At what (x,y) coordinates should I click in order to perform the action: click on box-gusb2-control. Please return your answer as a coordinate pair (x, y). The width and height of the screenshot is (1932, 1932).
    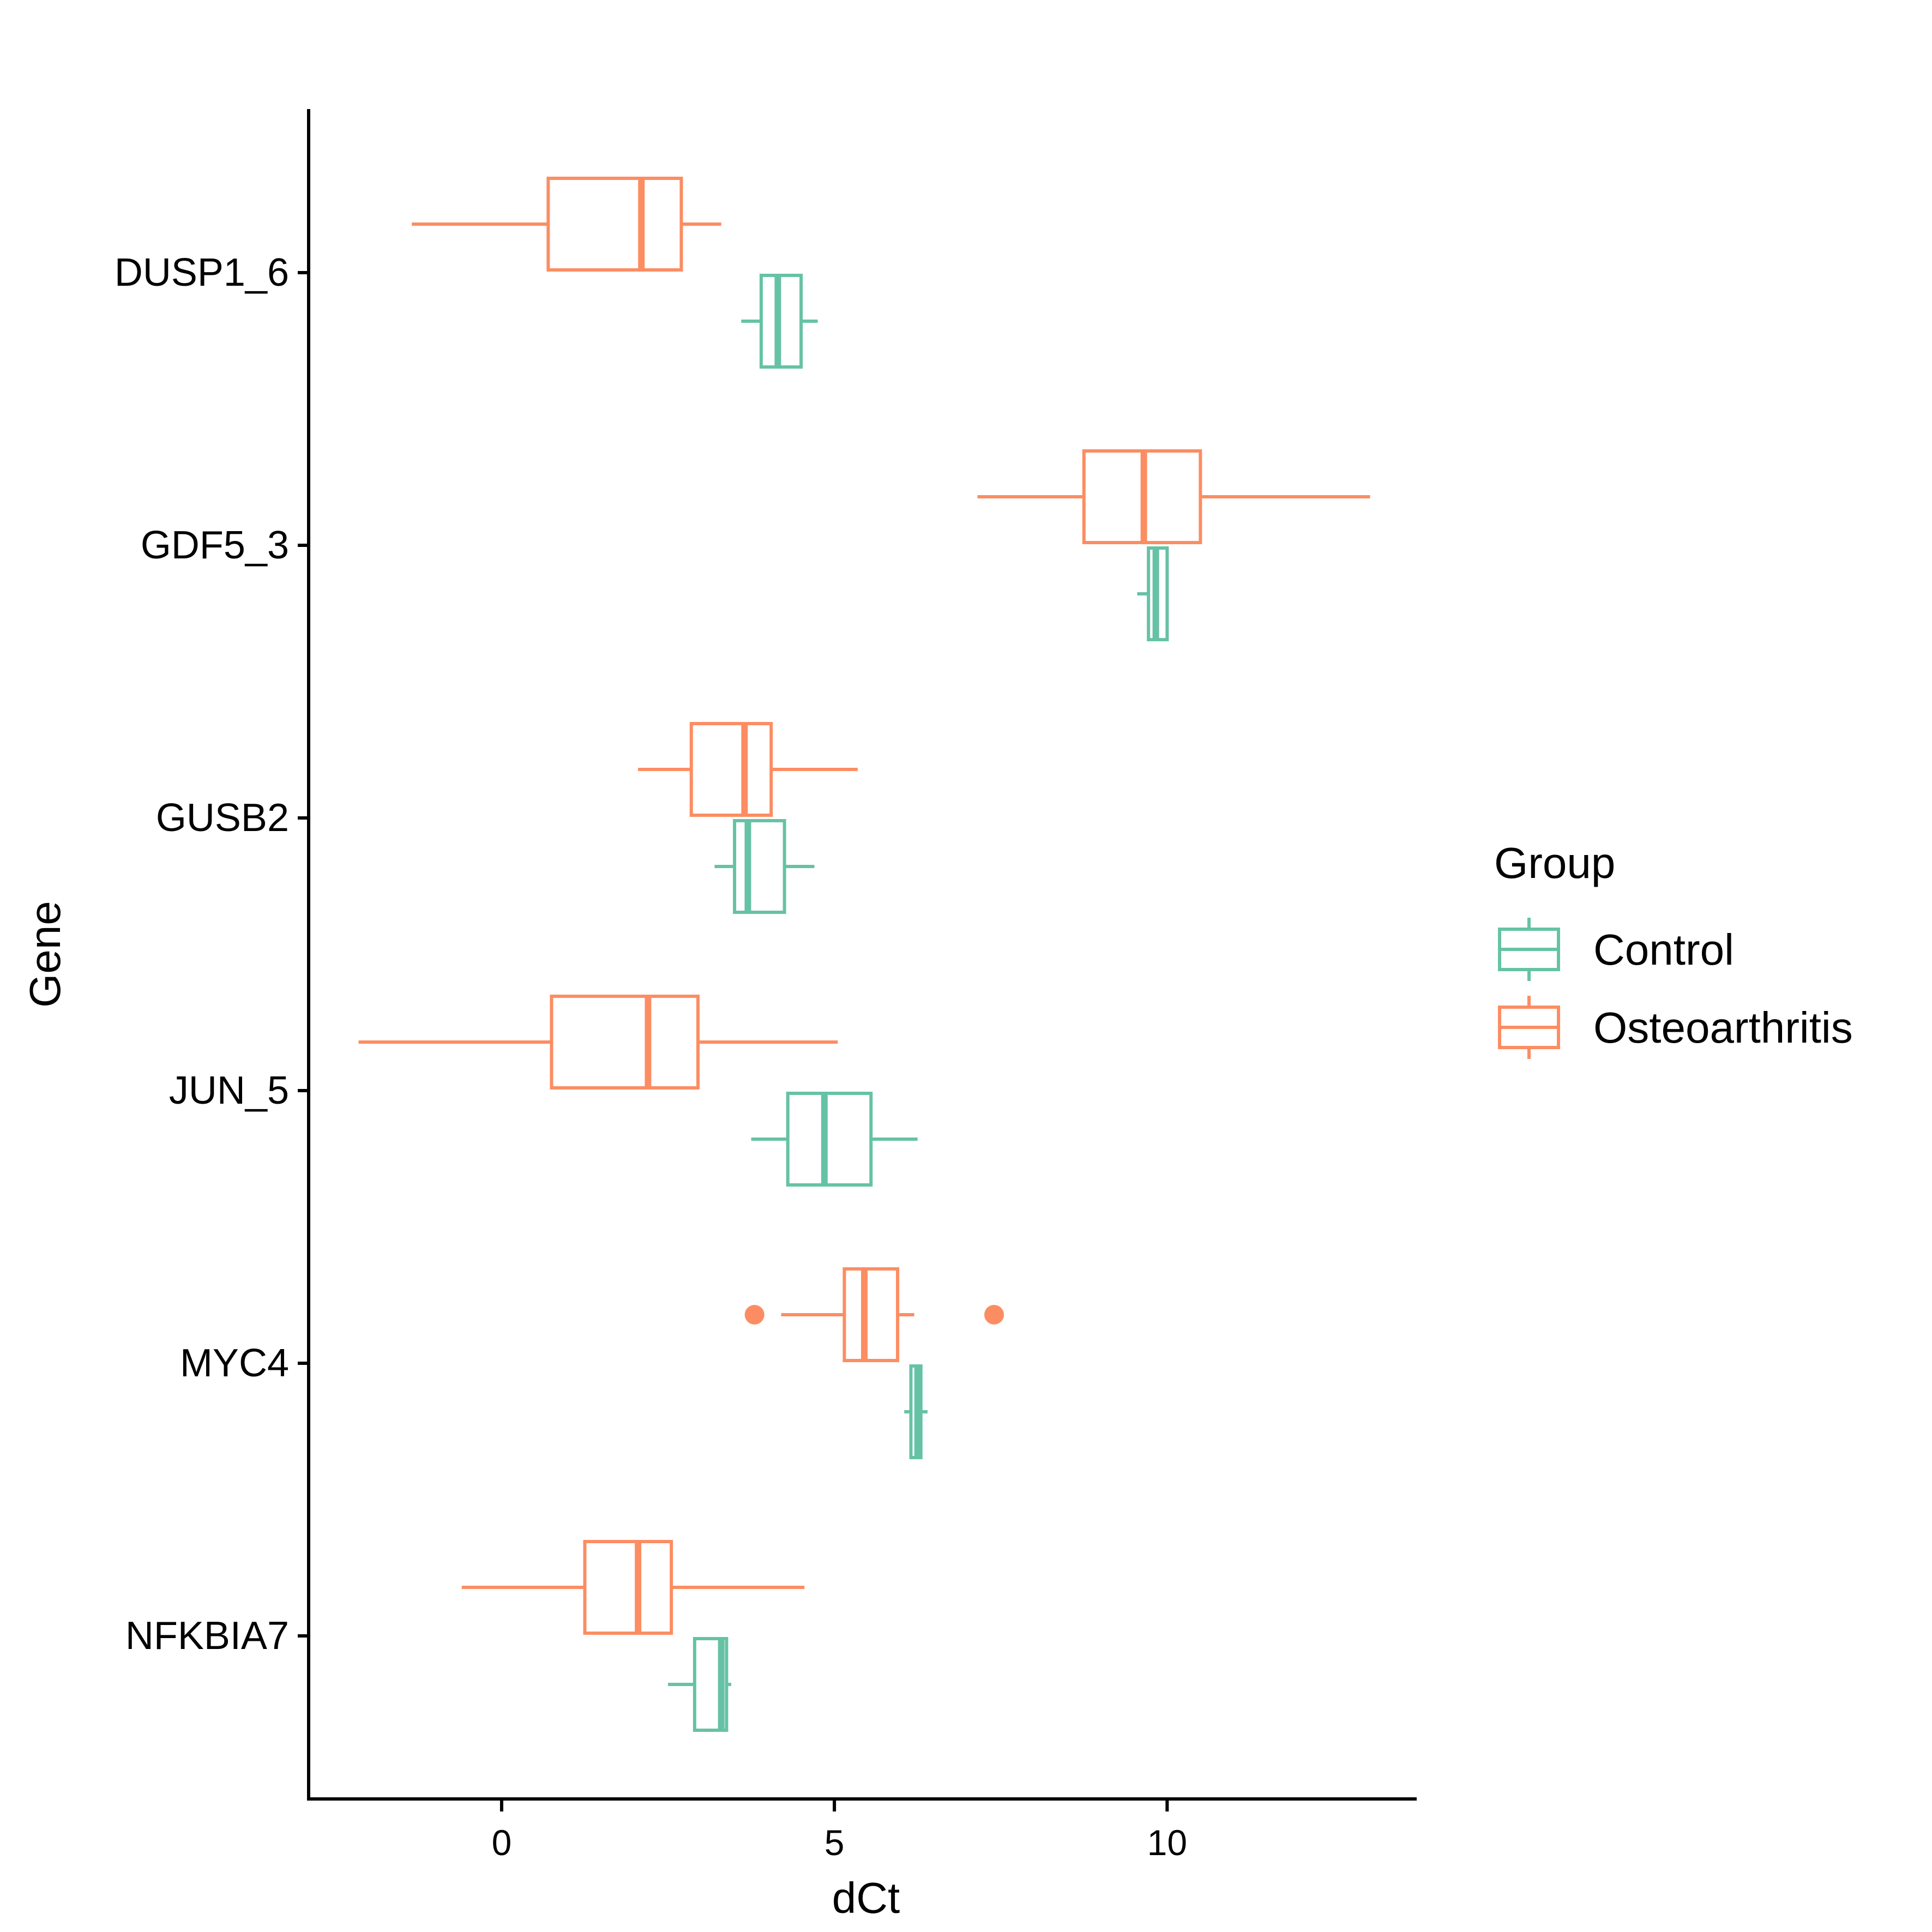
    Looking at the image, I should click on (764, 866).